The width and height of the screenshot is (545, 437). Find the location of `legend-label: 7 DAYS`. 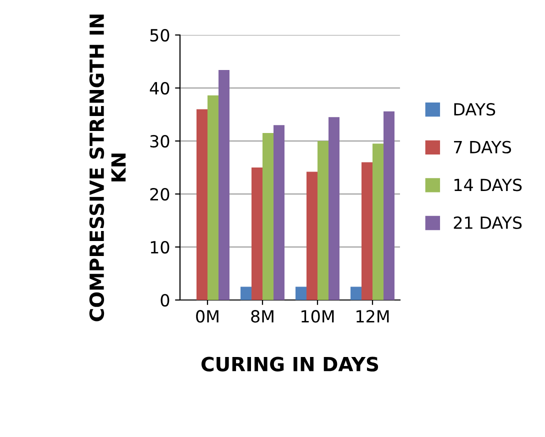

legend-label: 7 DAYS is located at coordinates (483, 147).